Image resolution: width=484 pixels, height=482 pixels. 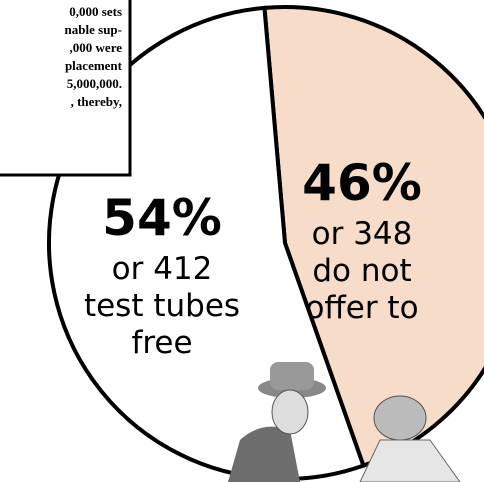 What do you see at coordinates (400, 418) in the screenshot?
I see `hair` at bounding box center [400, 418].